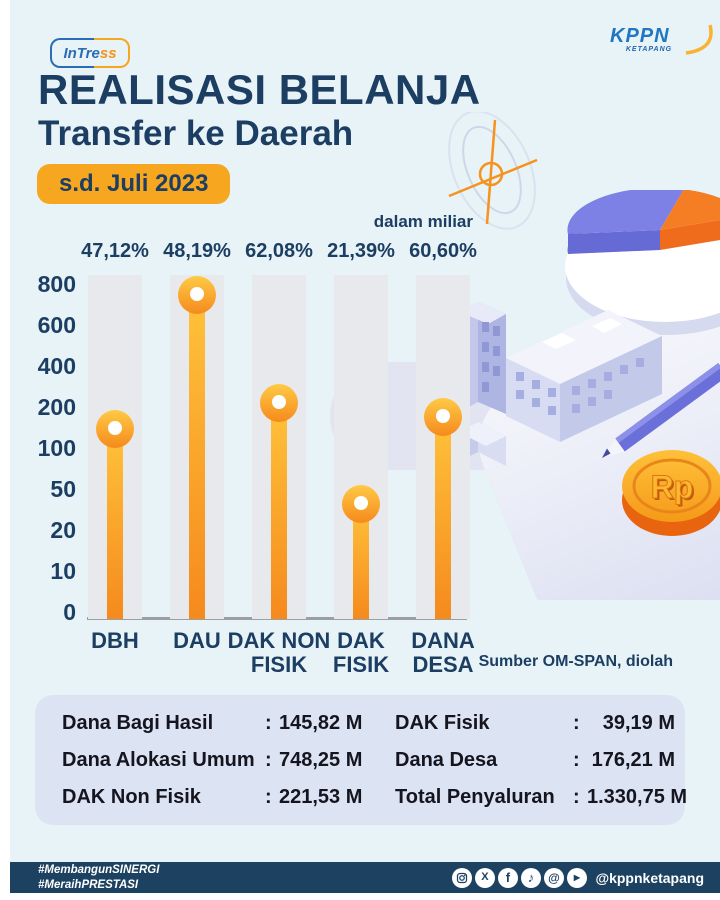 The width and height of the screenshot is (720, 900). I want to click on summary-label: DAK Fisik, so click(442, 723).